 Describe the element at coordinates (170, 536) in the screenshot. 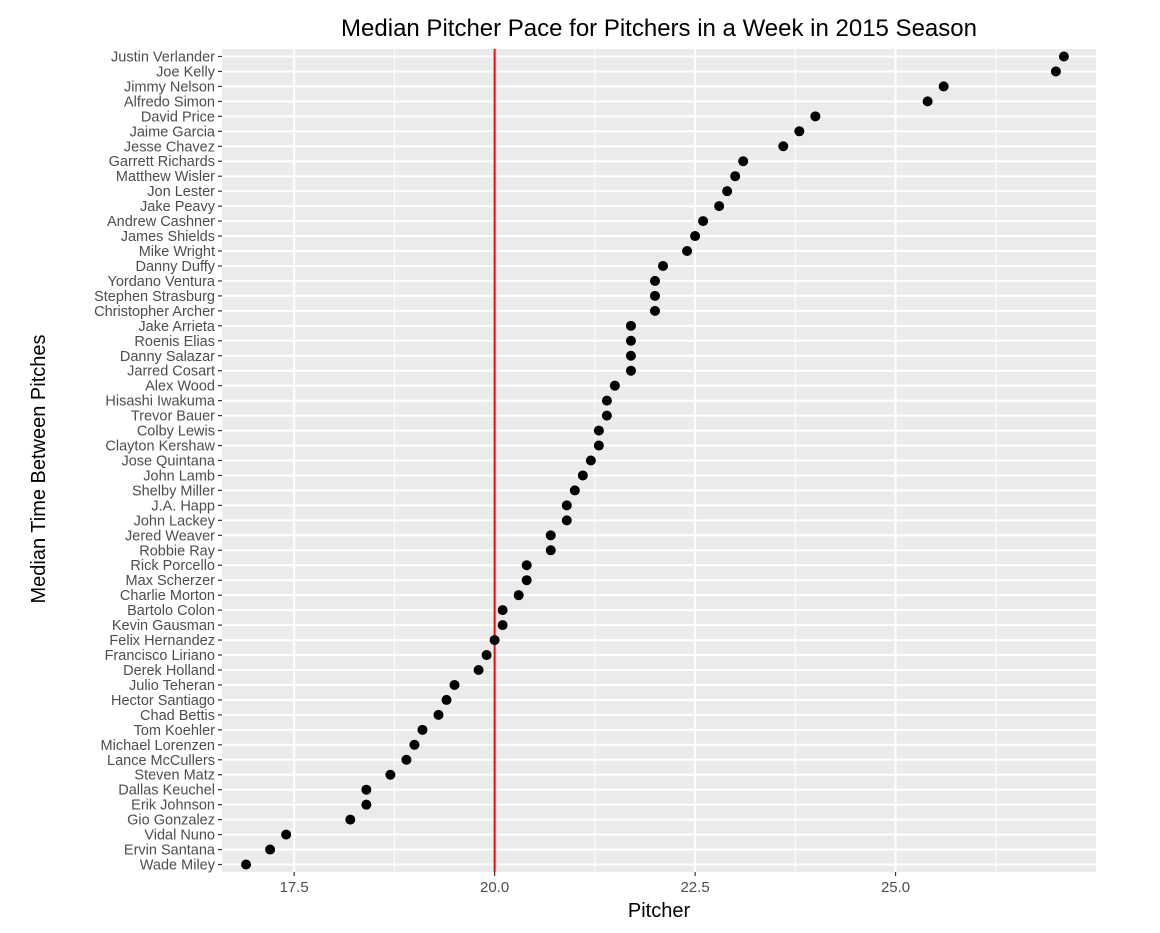

I see `y-tick-label: Jered Weaver` at that location.